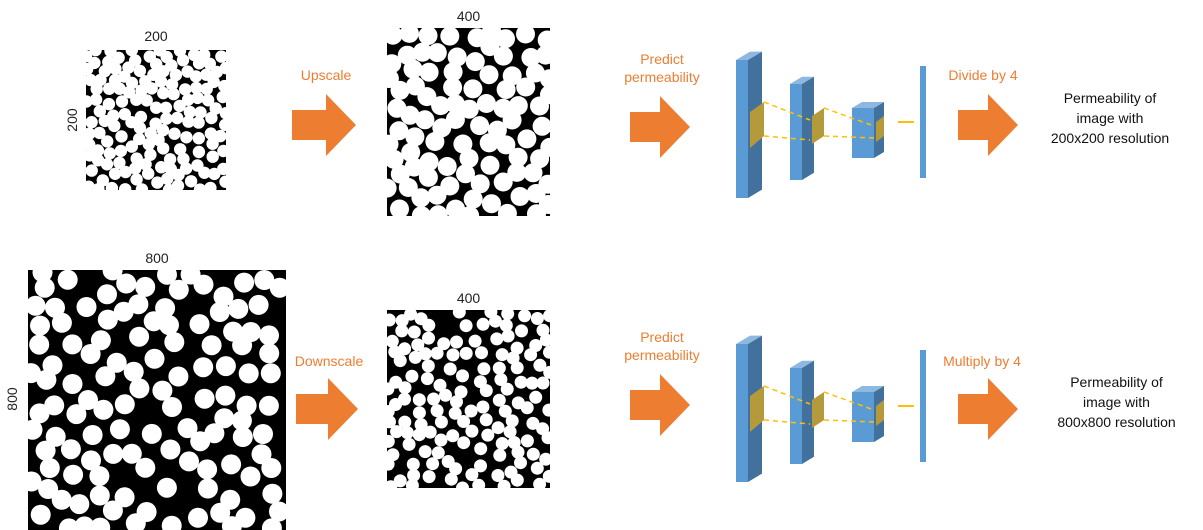 This screenshot has width=1203, height=530. I want to click on connection-line, so click(787, 138).